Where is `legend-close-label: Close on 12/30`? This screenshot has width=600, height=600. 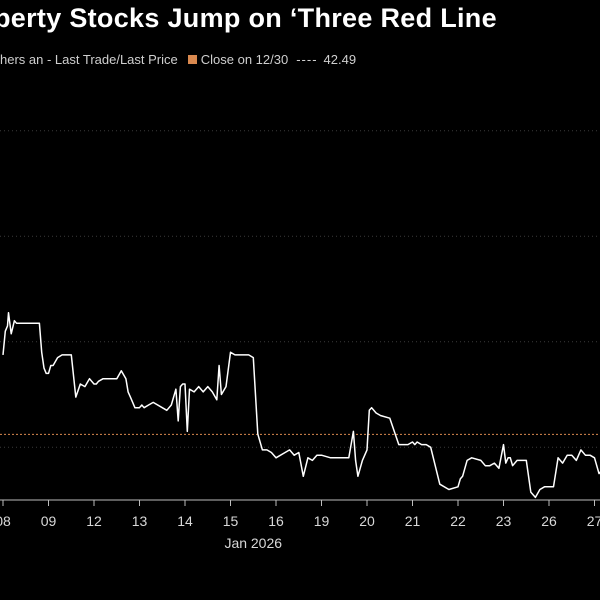
legend-close-label: Close on 12/30 is located at coordinates (244, 59).